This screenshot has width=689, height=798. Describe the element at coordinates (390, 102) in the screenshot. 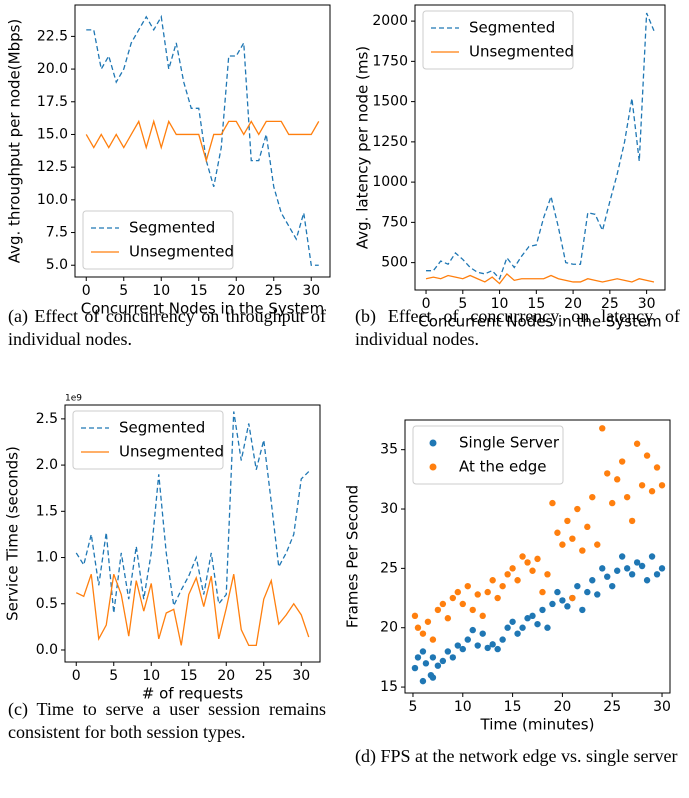

I see `y-tick-label: 1500` at that location.